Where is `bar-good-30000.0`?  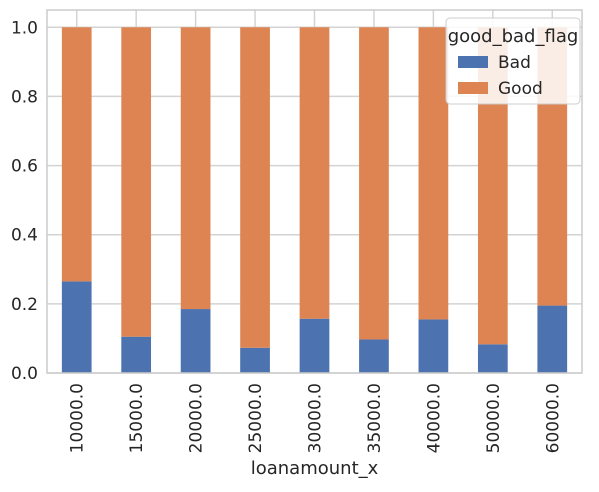
bar-good-30000.0 is located at coordinates (314, 173).